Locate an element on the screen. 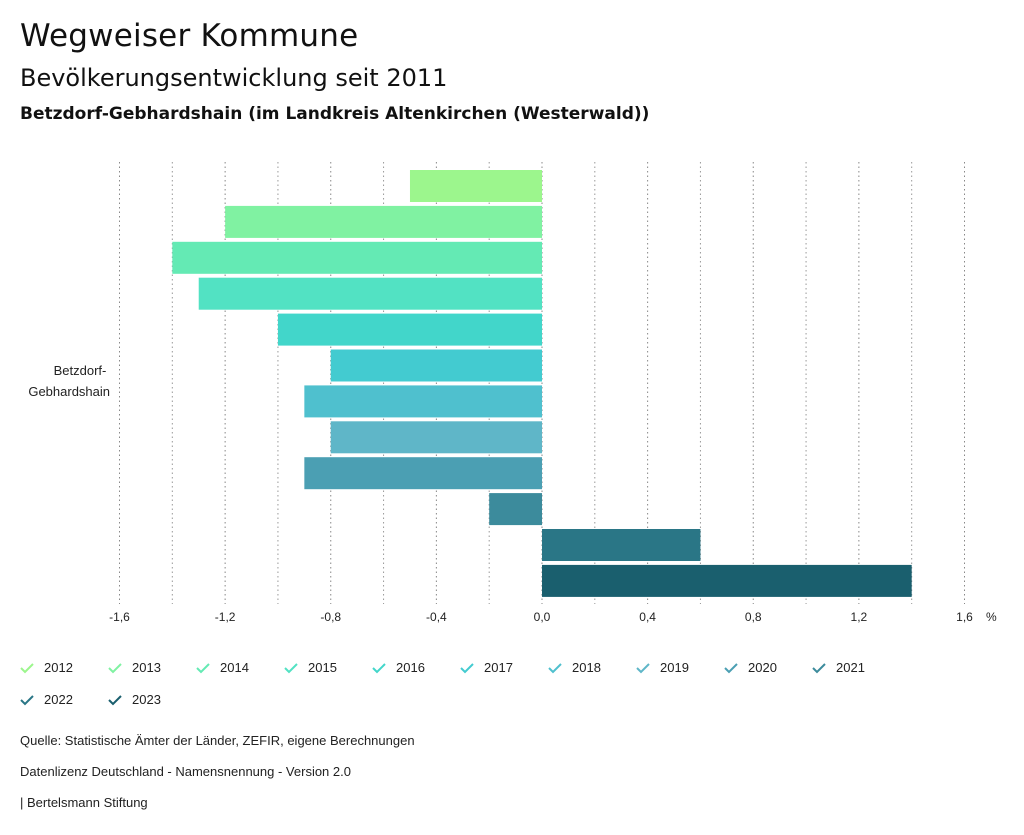 The width and height of the screenshot is (1024, 835). legend-item-2019: 2019 is located at coordinates (662, 667).